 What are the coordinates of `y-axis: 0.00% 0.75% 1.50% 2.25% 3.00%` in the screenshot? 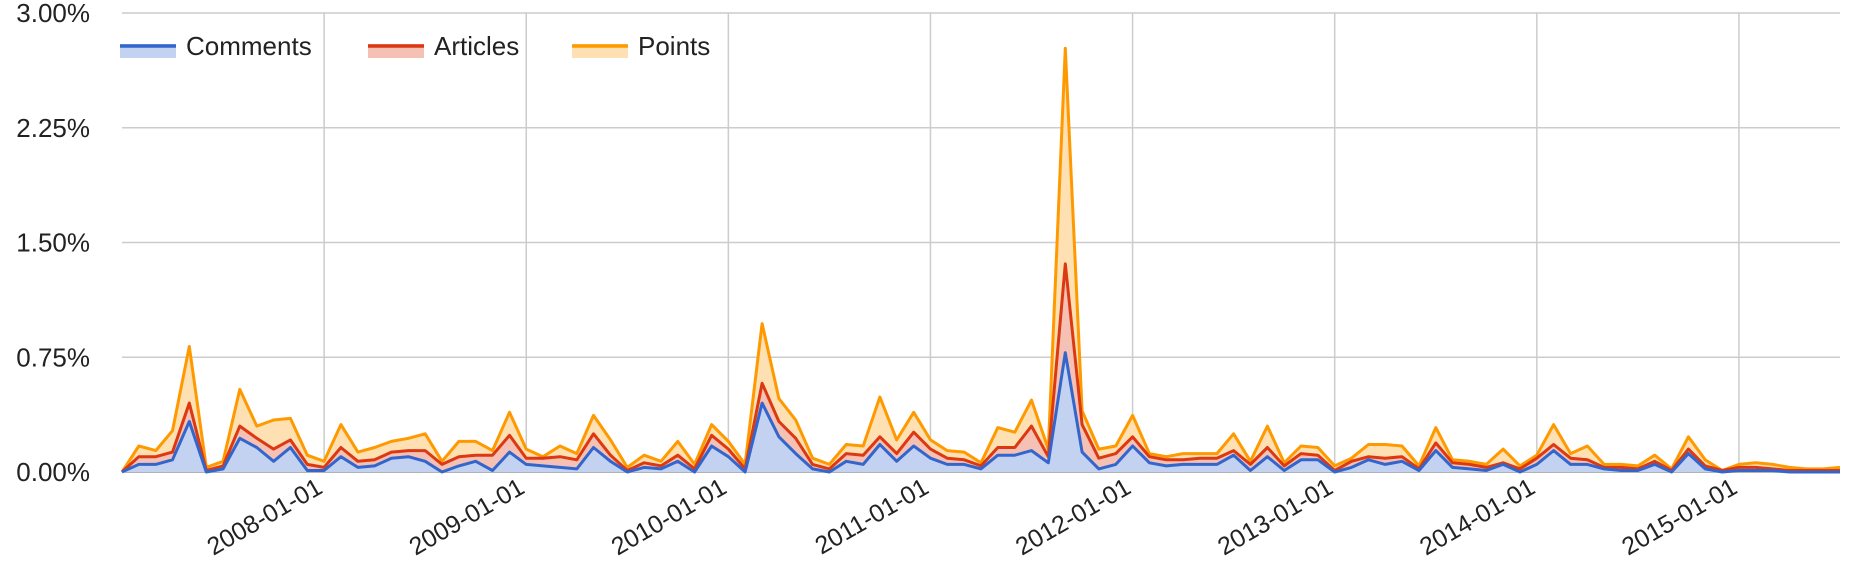 It's located at (53, 243).